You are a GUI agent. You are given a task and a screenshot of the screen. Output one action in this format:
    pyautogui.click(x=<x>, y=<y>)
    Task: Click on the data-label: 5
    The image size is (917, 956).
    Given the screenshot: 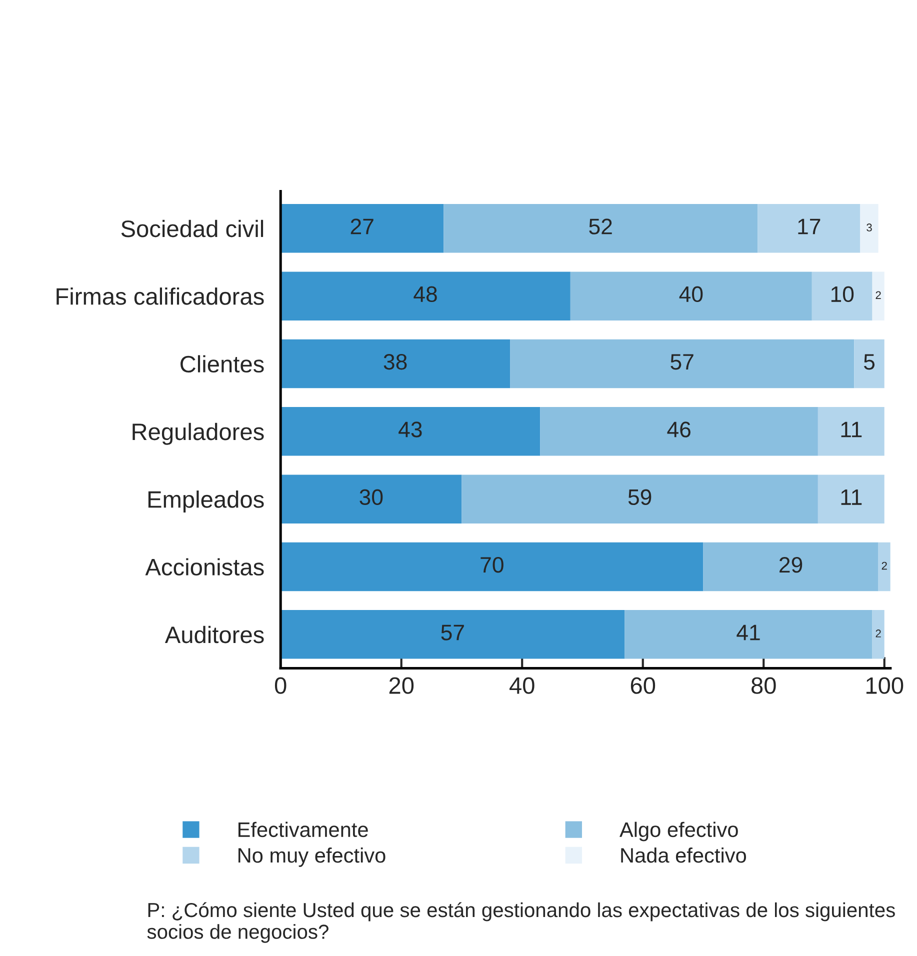 What is the action you would take?
    pyautogui.click(x=869, y=362)
    